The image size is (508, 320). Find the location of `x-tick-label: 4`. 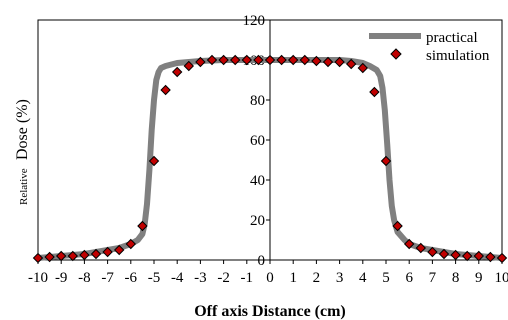

x-tick-label: 4 is located at coordinates (363, 278).